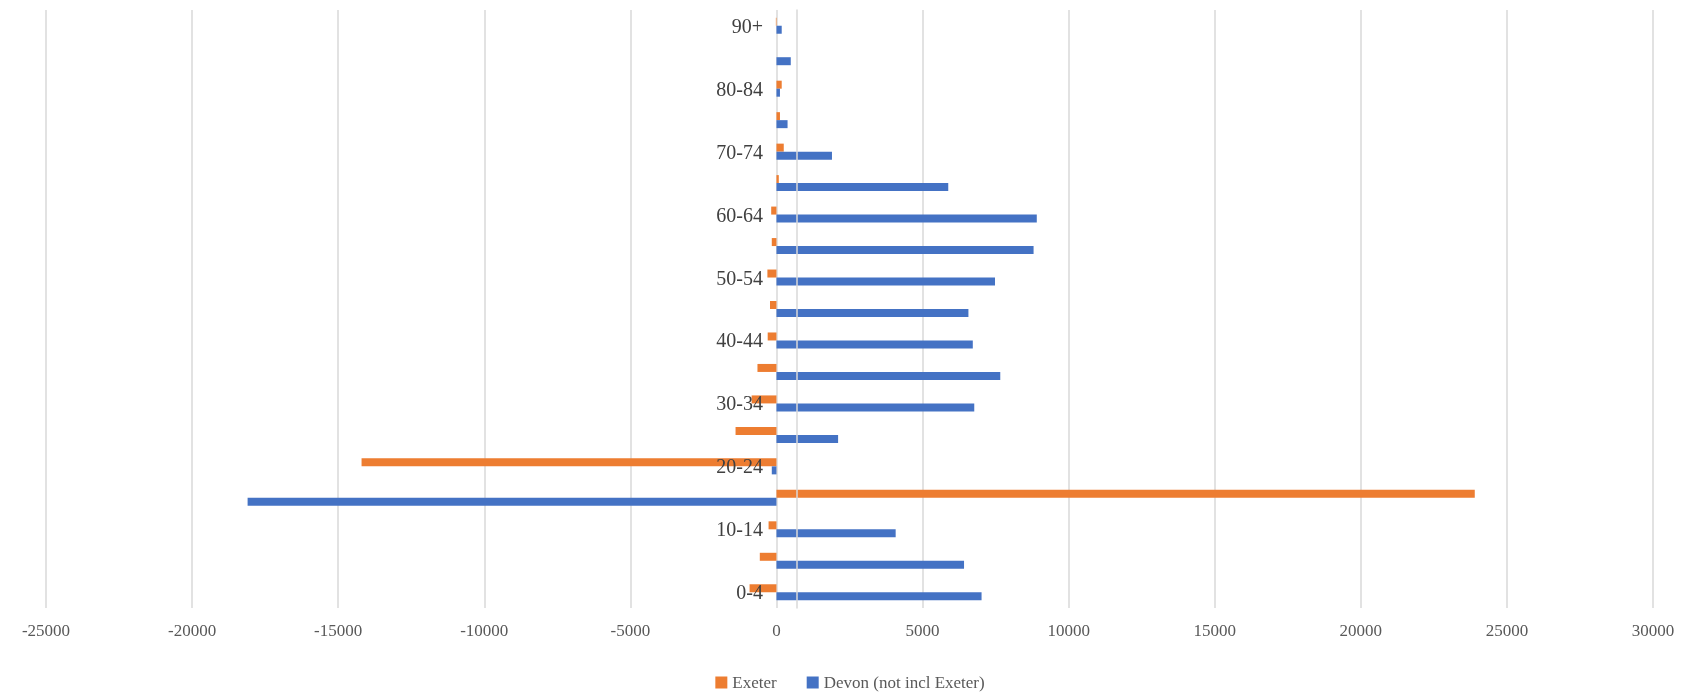  What do you see at coordinates (739, 529) in the screenshot?
I see `y-tick-label: 10-14` at bounding box center [739, 529].